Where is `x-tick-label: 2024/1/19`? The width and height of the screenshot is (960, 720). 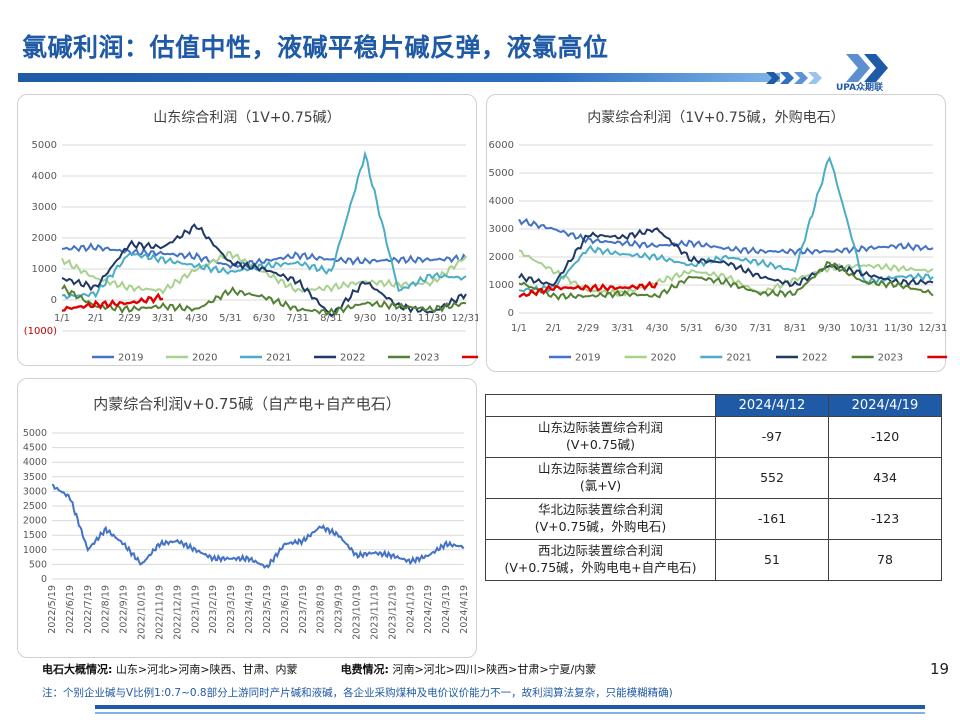 x-tick-label: 2024/1/19 is located at coordinates (410, 609).